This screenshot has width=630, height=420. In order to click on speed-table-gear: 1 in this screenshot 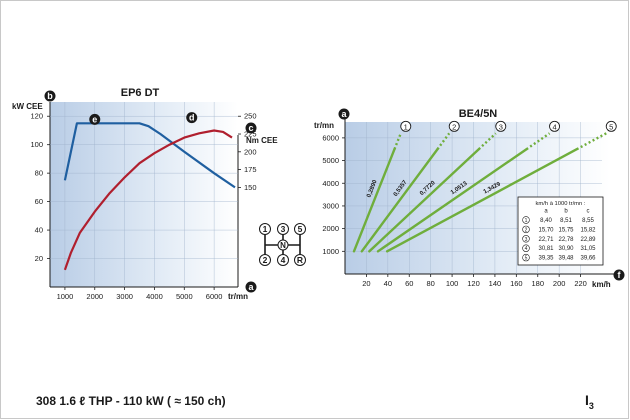, I will do `click(526, 221)`.